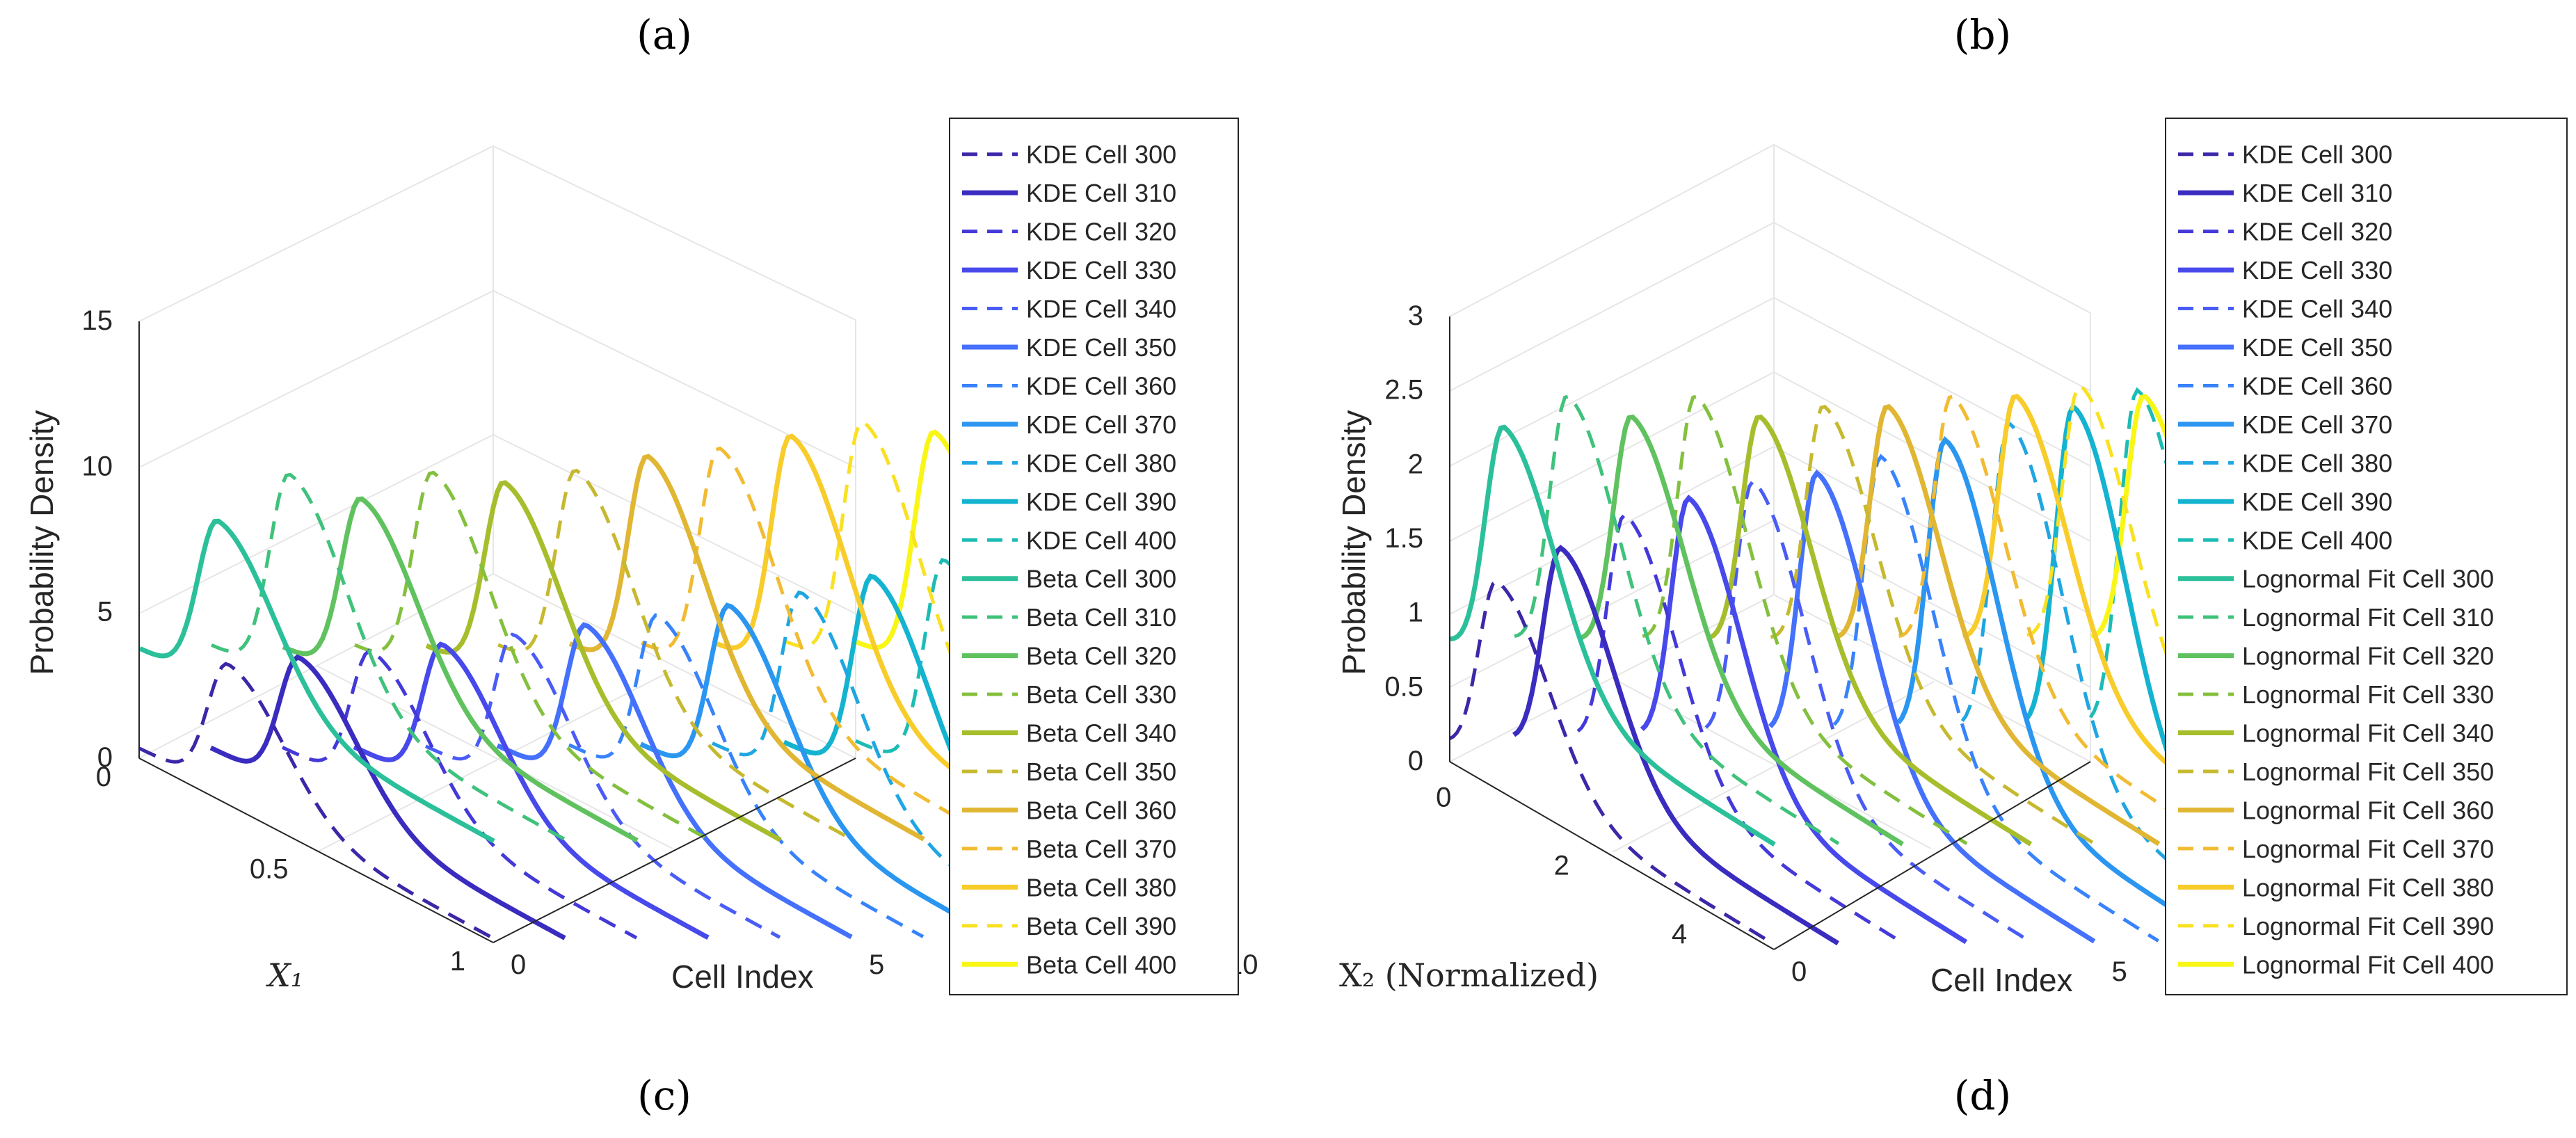 The width and height of the screenshot is (2576, 1138). What do you see at coordinates (2317, 155) in the screenshot?
I see `legend-entry: KDE Cell 300` at bounding box center [2317, 155].